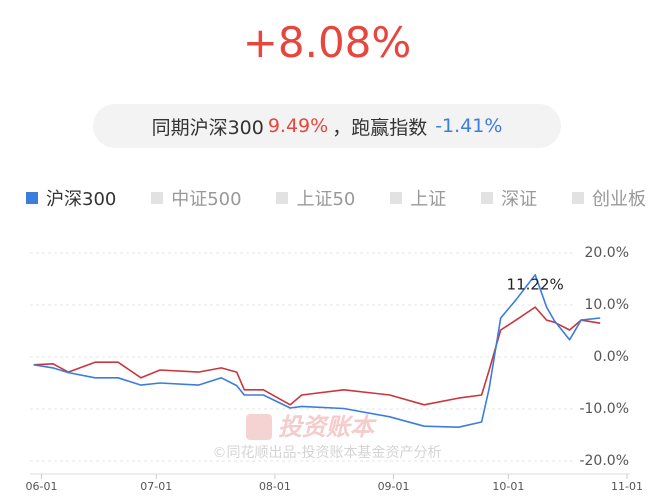 This screenshot has height=500, width=654. Describe the element at coordinates (519, 199) in the screenshot. I see `legend-label: 深证` at that location.